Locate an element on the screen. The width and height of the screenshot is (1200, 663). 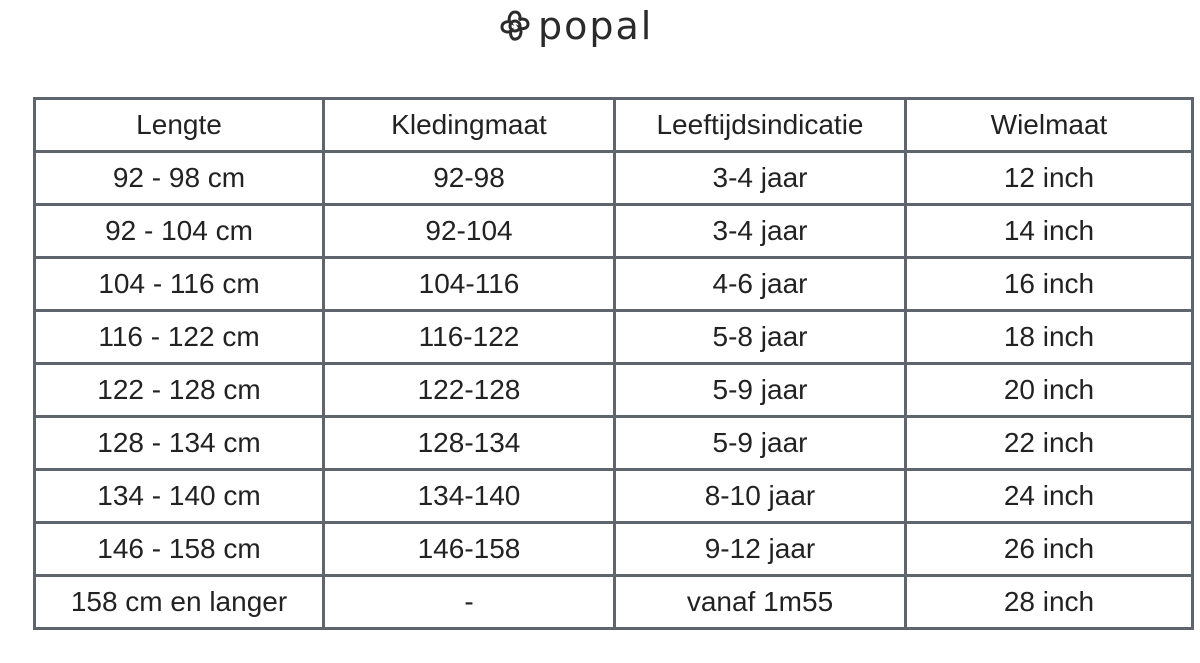
cell-kledingmaat: 134-140 is located at coordinates (469, 496).